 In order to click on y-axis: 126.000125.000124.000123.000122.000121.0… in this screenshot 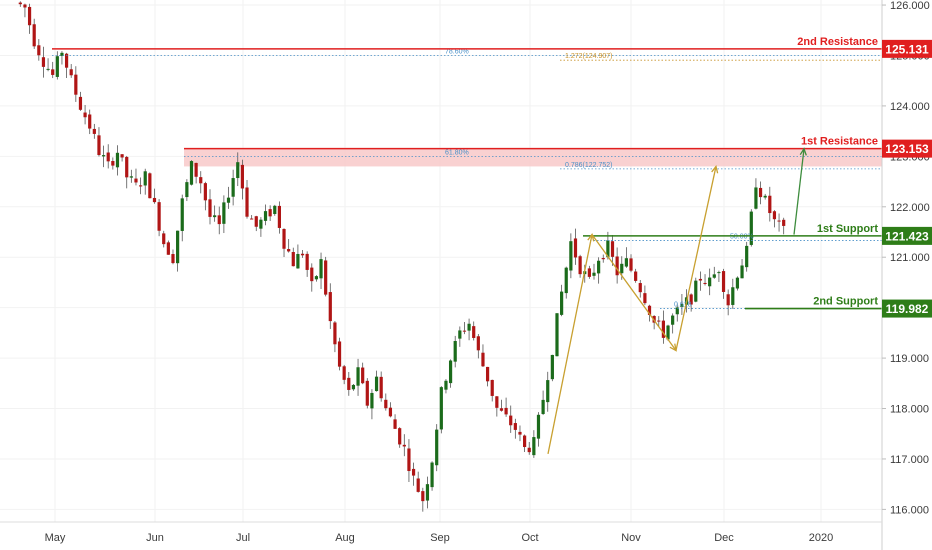, I will do `click(906, 258)`.